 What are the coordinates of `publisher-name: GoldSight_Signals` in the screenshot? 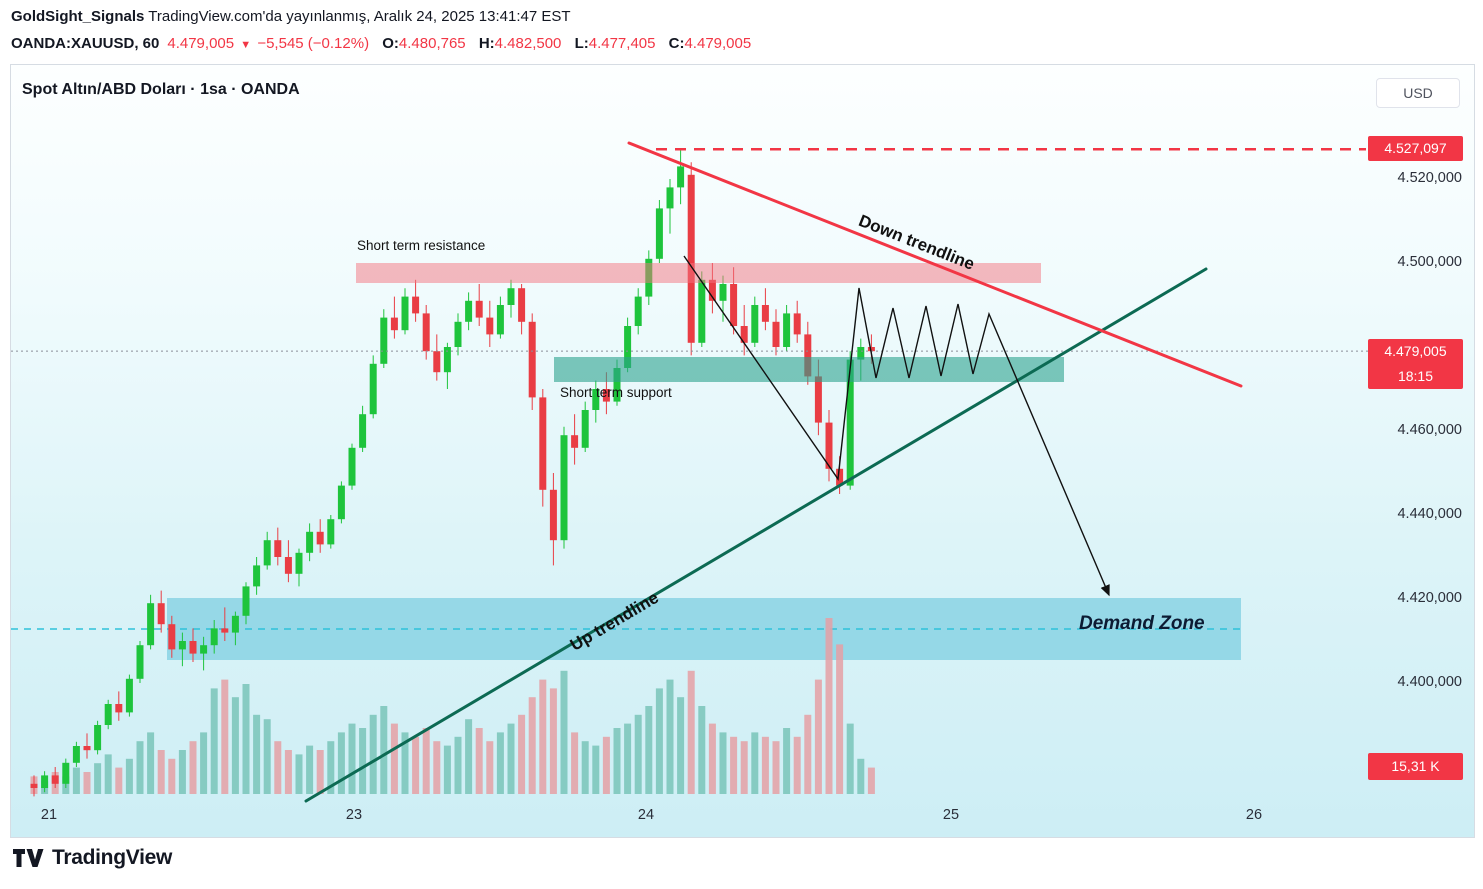 It's located at (78, 16).